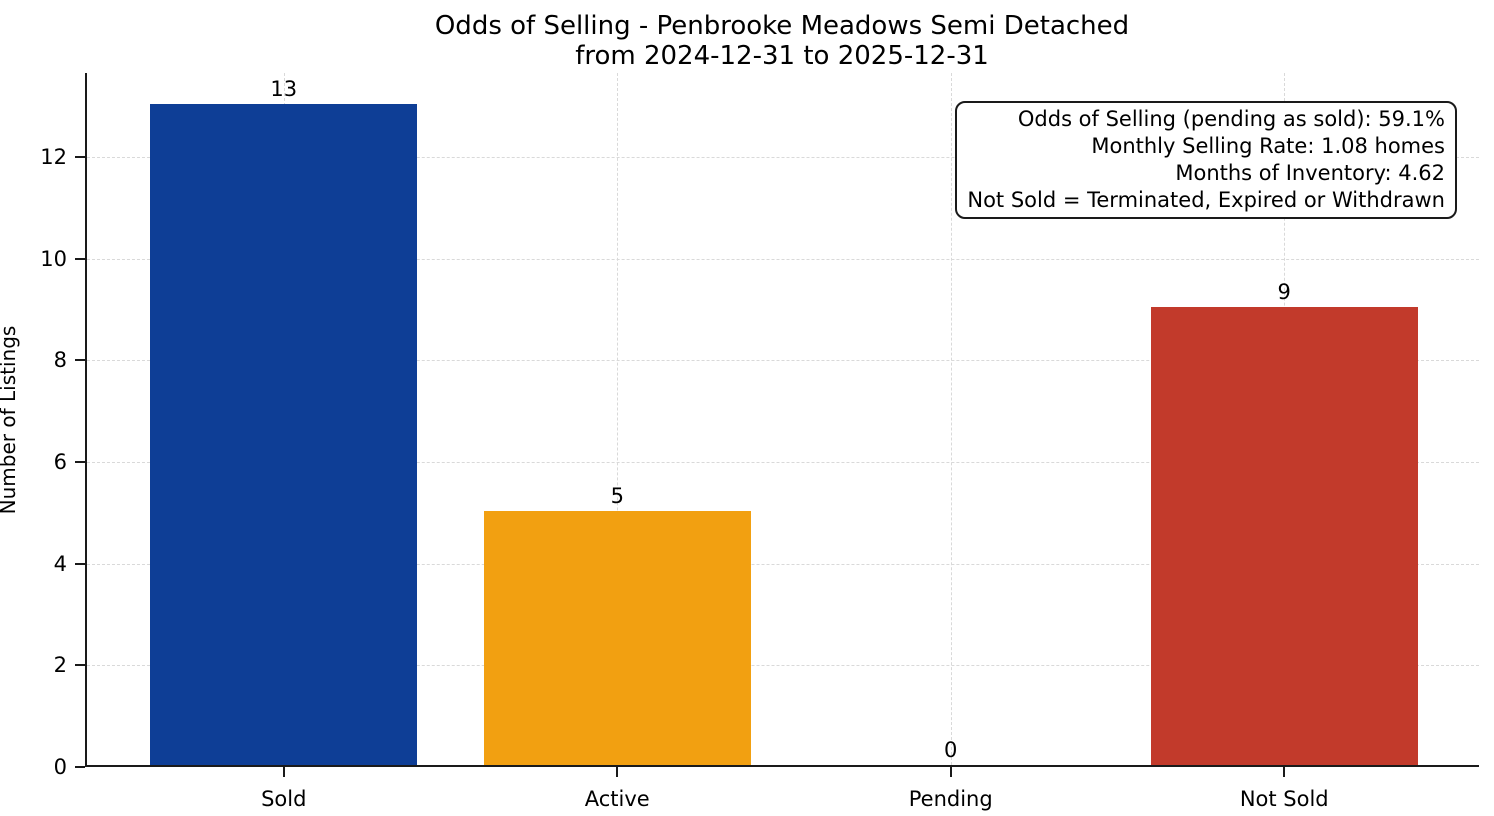 The image size is (1494, 816). What do you see at coordinates (1284, 292) in the screenshot?
I see `bar-value-label-not-sold: 9` at bounding box center [1284, 292].